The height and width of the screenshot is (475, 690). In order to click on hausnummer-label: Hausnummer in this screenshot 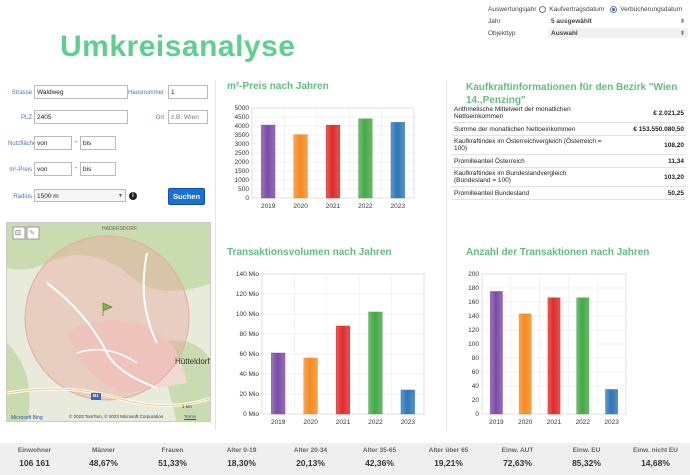, I will do `click(145, 93)`.